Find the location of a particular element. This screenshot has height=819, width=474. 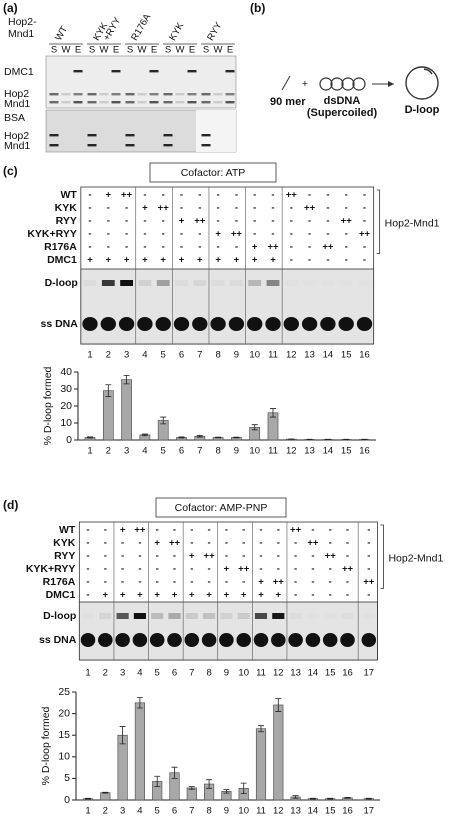

band-label: Hop2 is located at coordinates (16, 136).